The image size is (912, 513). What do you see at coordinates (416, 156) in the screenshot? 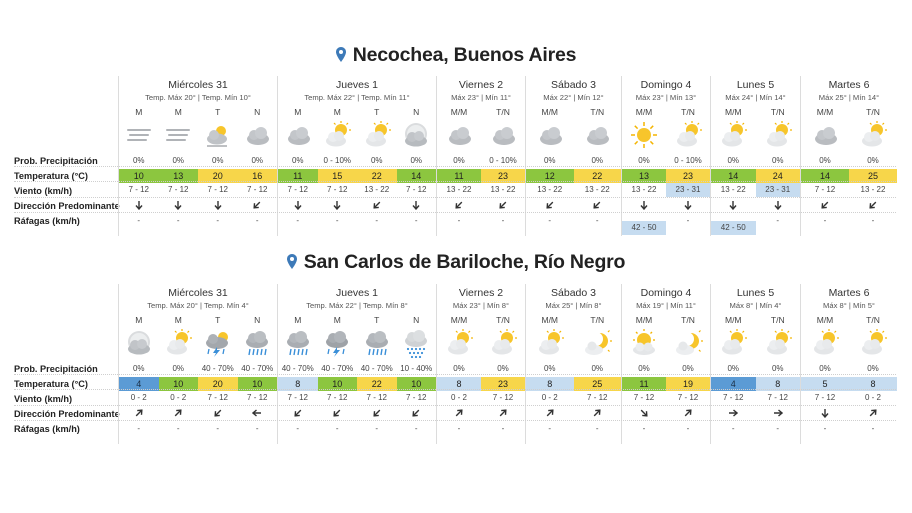
I see `period-column: N 0% 14 7 - 12 -` at bounding box center [416, 156].